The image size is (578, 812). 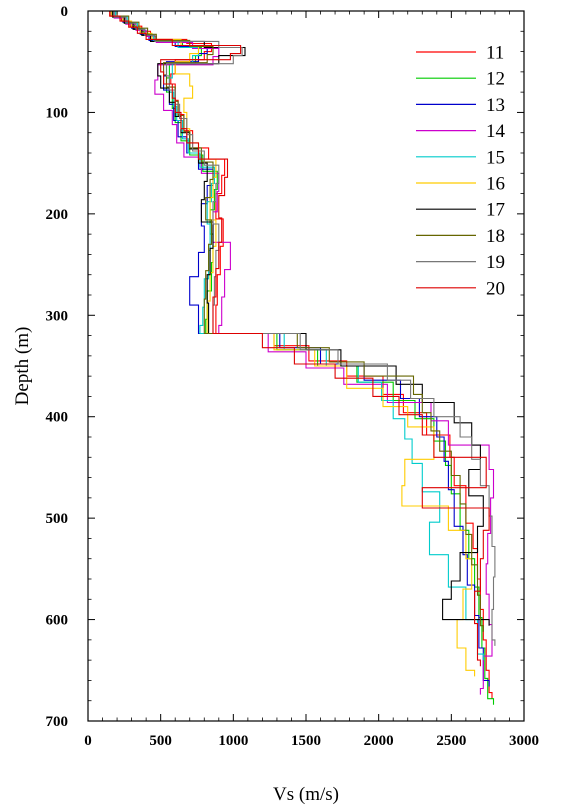 I want to click on x-axis-title: Vs (m/s), so click(x=306, y=794).